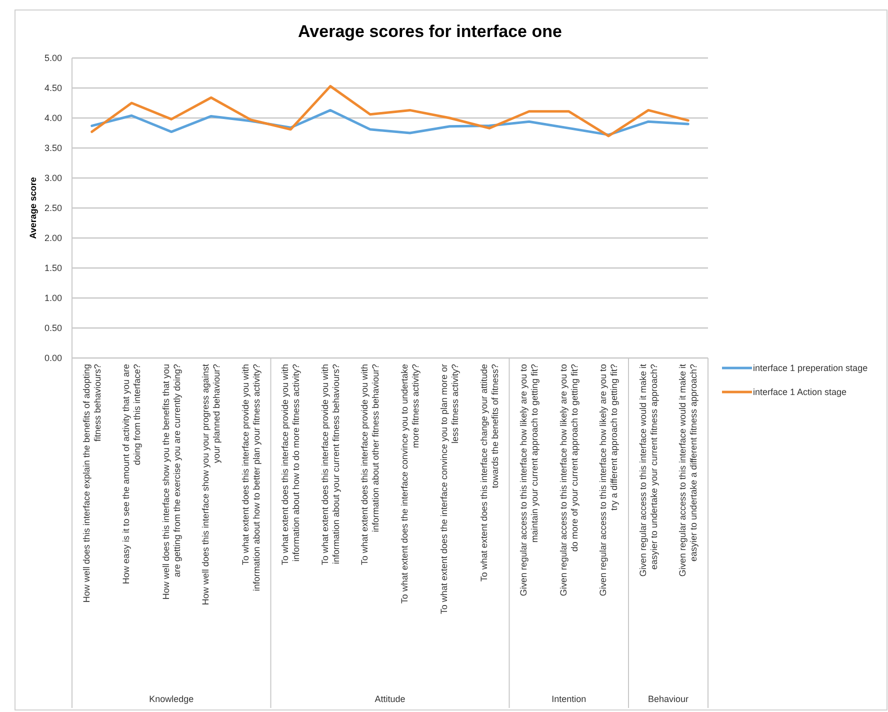 This screenshot has width=888, height=712. I want to click on x-tick-label: To what extent does this interface change your attitude towards the benefits of fitness?, so click(489, 473).